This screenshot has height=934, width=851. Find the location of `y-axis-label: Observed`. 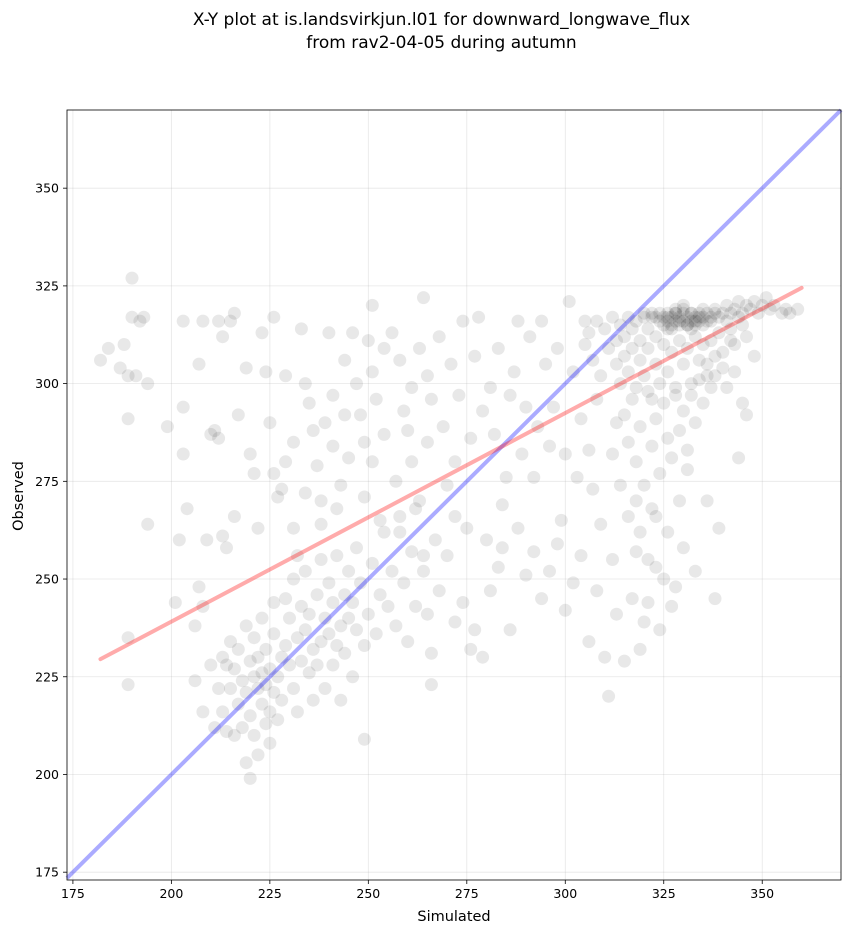

y-axis-label: Observed is located at coordinates (19, 496).